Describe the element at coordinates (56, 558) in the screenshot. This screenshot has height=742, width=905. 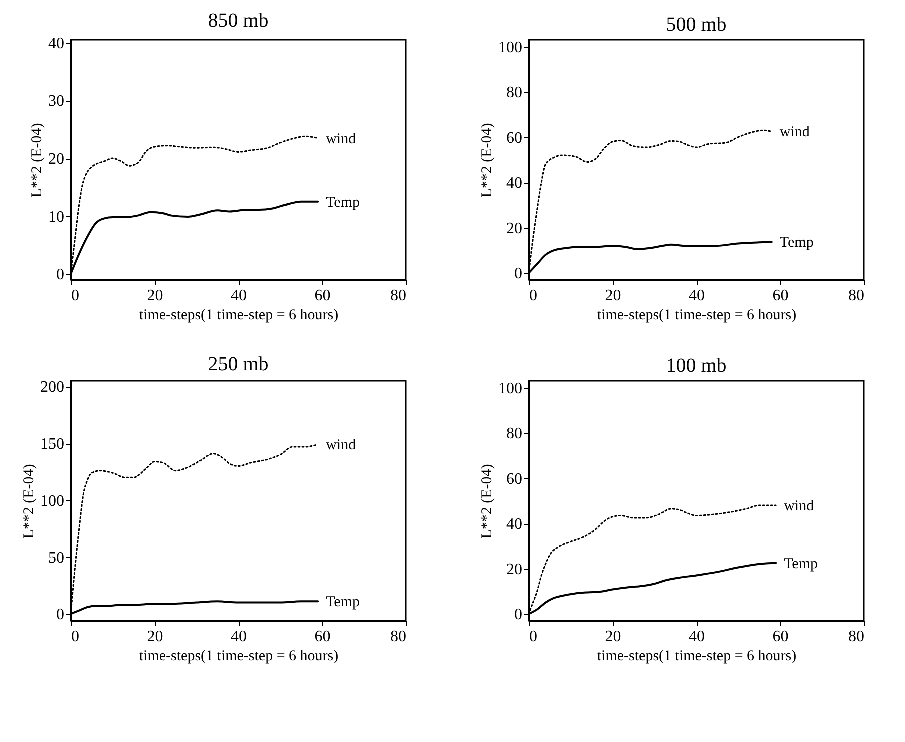
I see `y-tick-label: 50` at that location.